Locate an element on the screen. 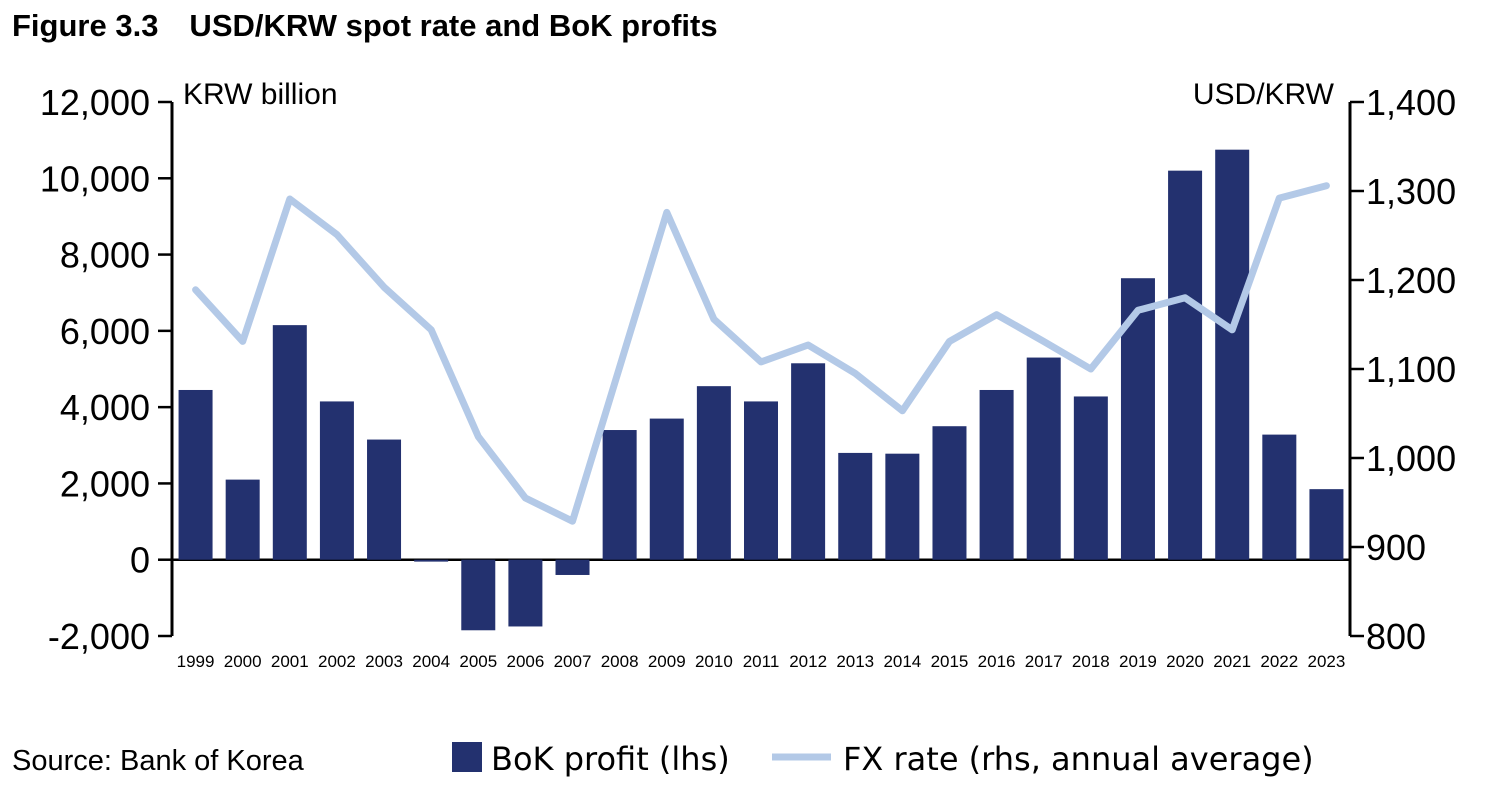  category-label-2003: 2003 is located at coordinates (384, 661).